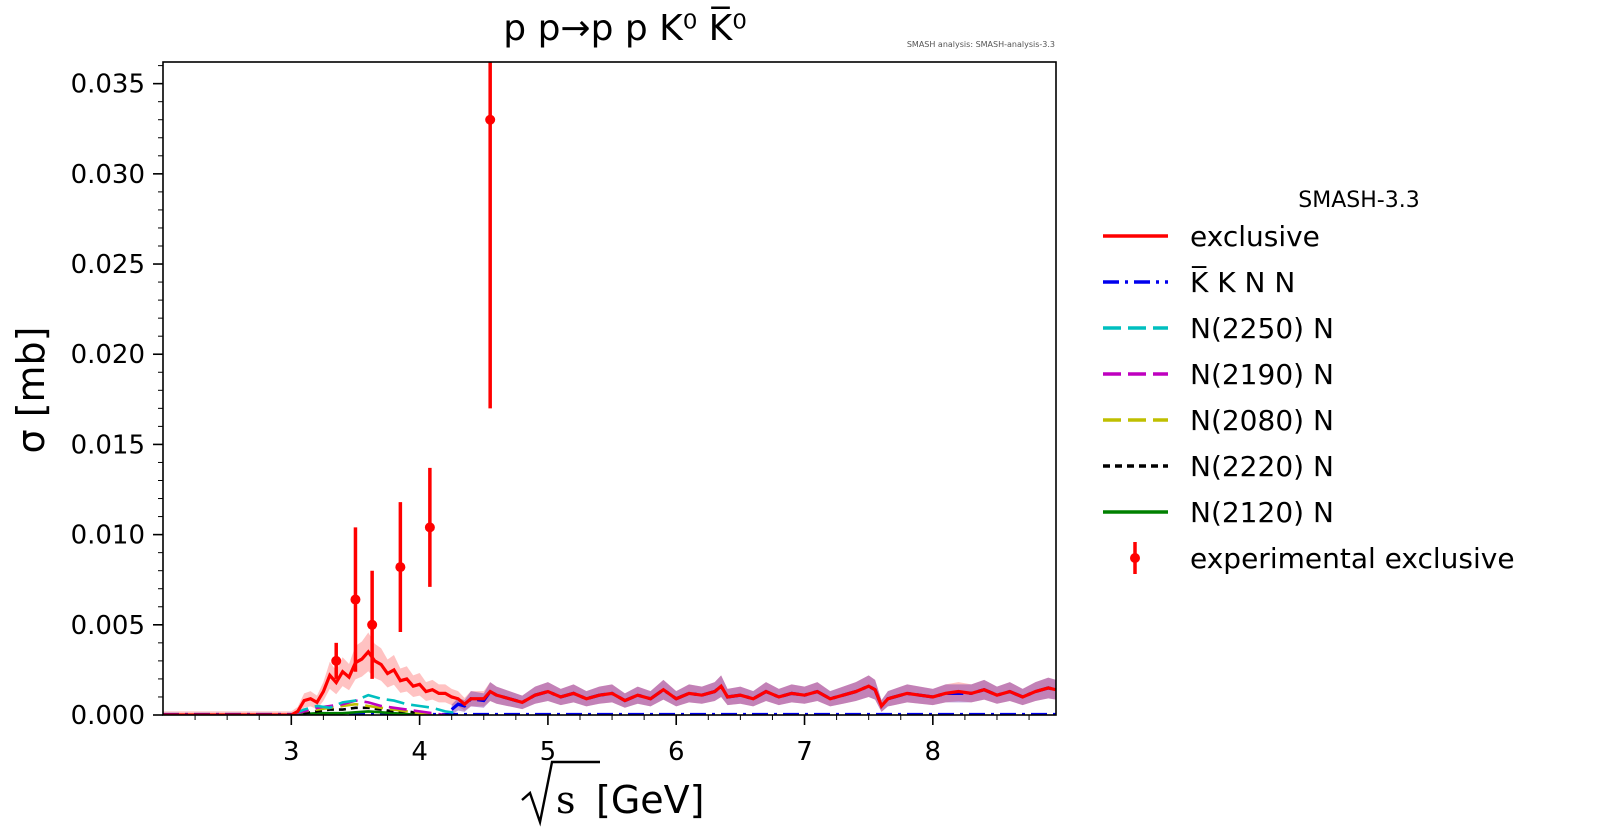  Describe the element at coordinates (31, 390) in the screenshot. I see `y-axis-label: σ [mb]` at that location.